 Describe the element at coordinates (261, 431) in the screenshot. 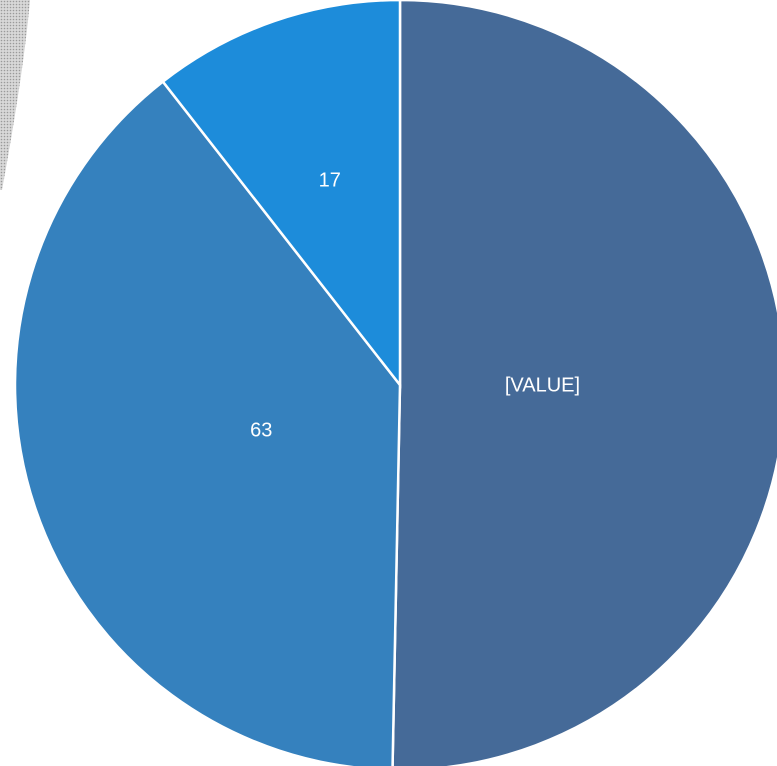

I see `slice-data-label: 63` at that location.